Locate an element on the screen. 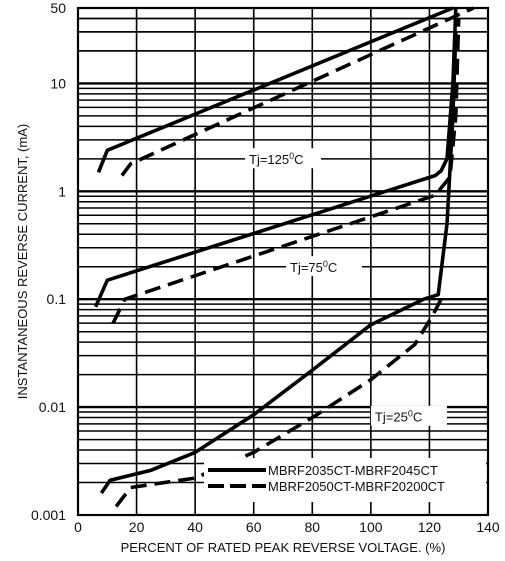 Image resolution: width=505 pixels, height=561 pixels. temperature-label-text: Tj=1250C is located at coordinates (276, 159).